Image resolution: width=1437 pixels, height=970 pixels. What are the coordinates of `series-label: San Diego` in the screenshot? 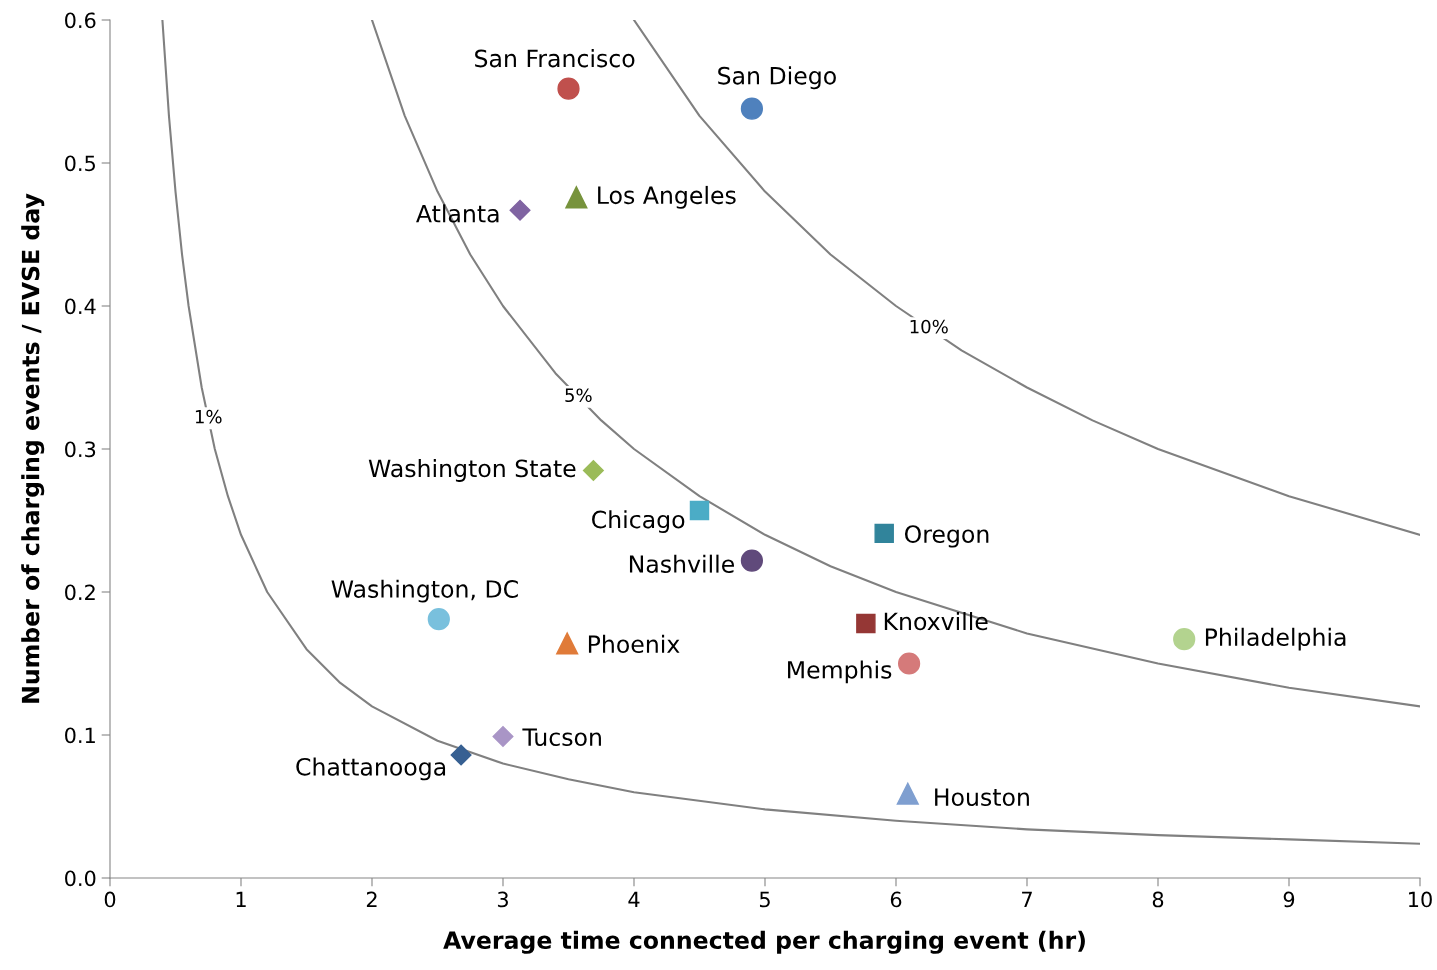 It's located at (777, 78).